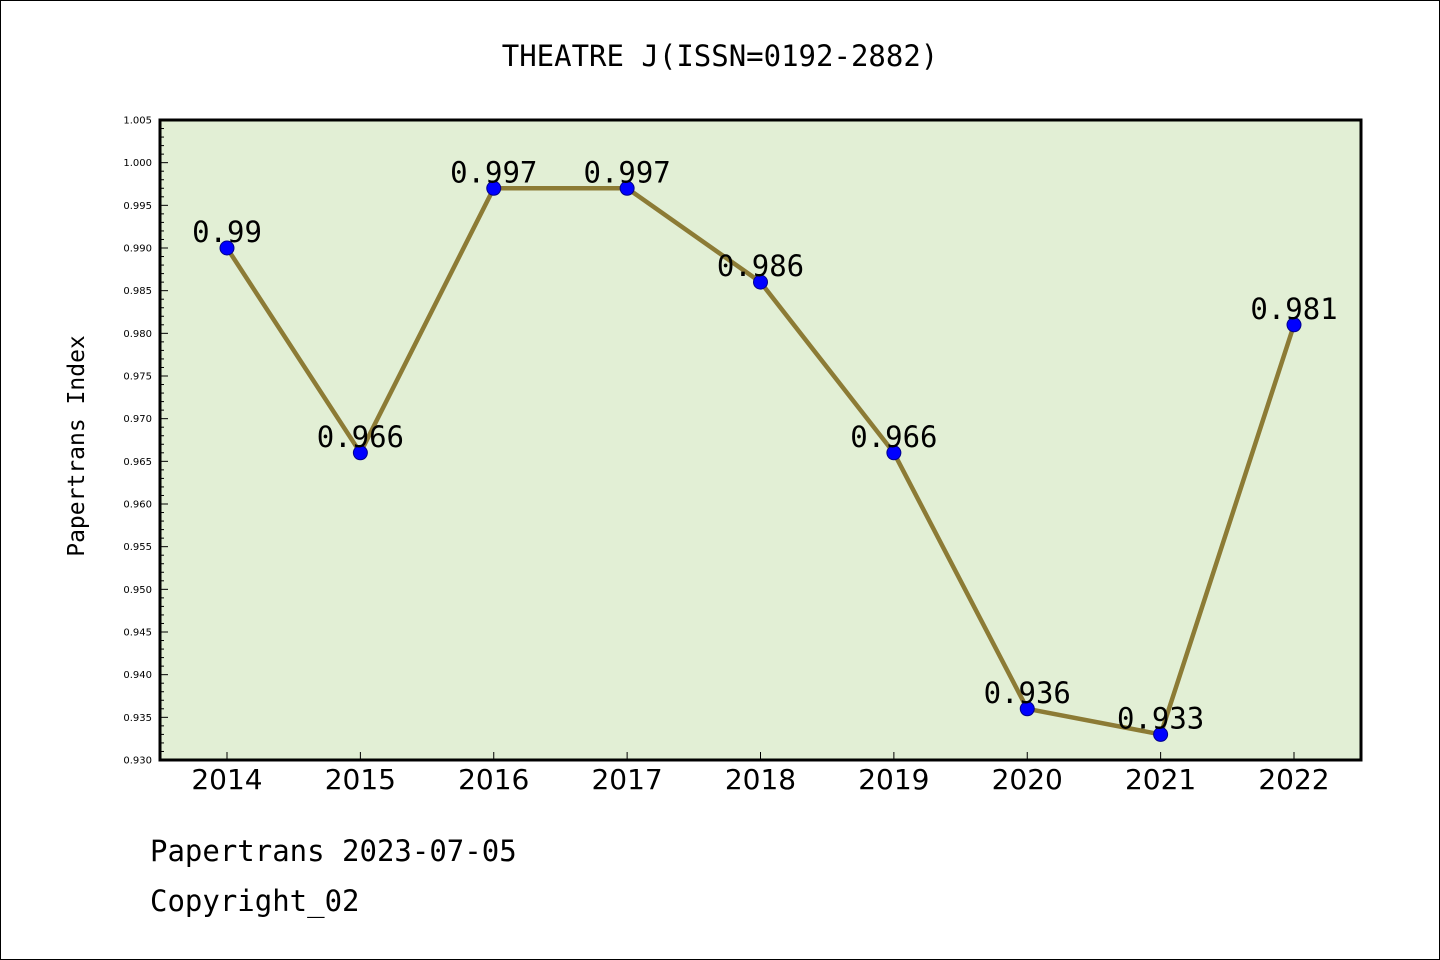 This screenshot has height=960, width=1440. I want to click on y-tick-label: 0.945, so click(137, 633).